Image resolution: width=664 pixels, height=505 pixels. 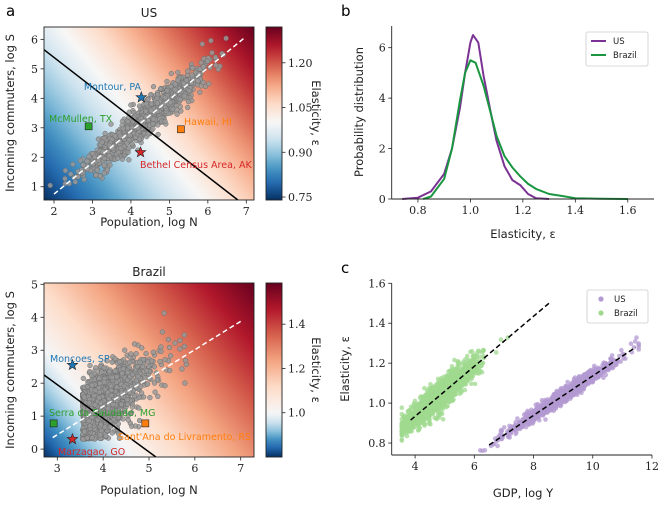 What do you see at coordinates (80, 359) in the screenshot?
I see `highlight-label: Moncoes, SP` at bounding box center [80, 359].